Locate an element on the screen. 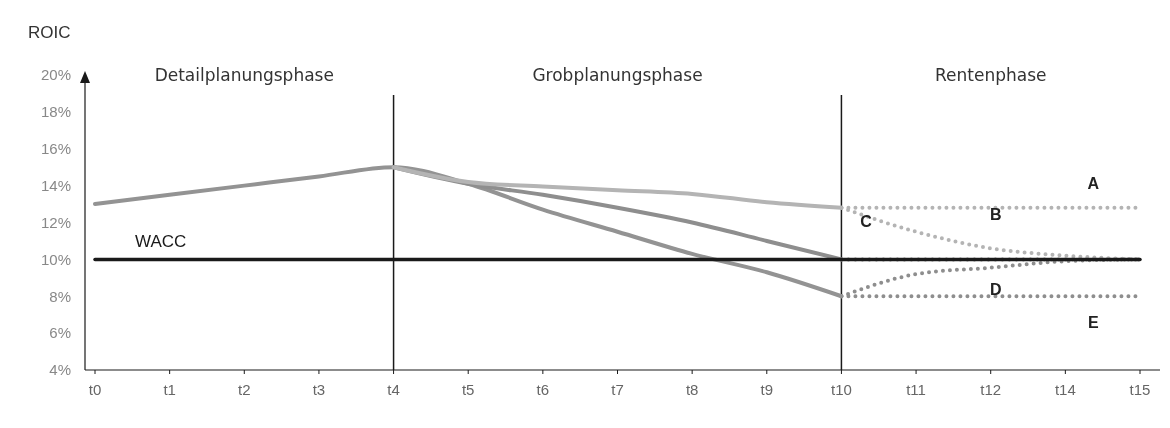 This screenshot has width=1170, height=428. x-tick-label: t15 is located at coordinates (1140, 390).